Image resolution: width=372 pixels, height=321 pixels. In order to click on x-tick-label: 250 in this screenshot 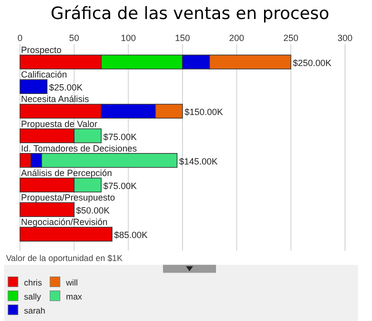, I will do `click(290, 38)`.